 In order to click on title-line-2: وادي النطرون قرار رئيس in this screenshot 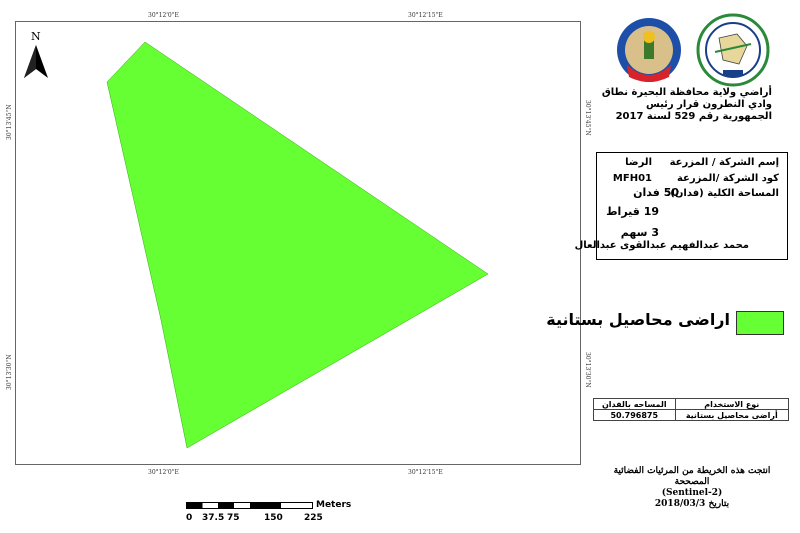, I will do `click(708, 104)`.